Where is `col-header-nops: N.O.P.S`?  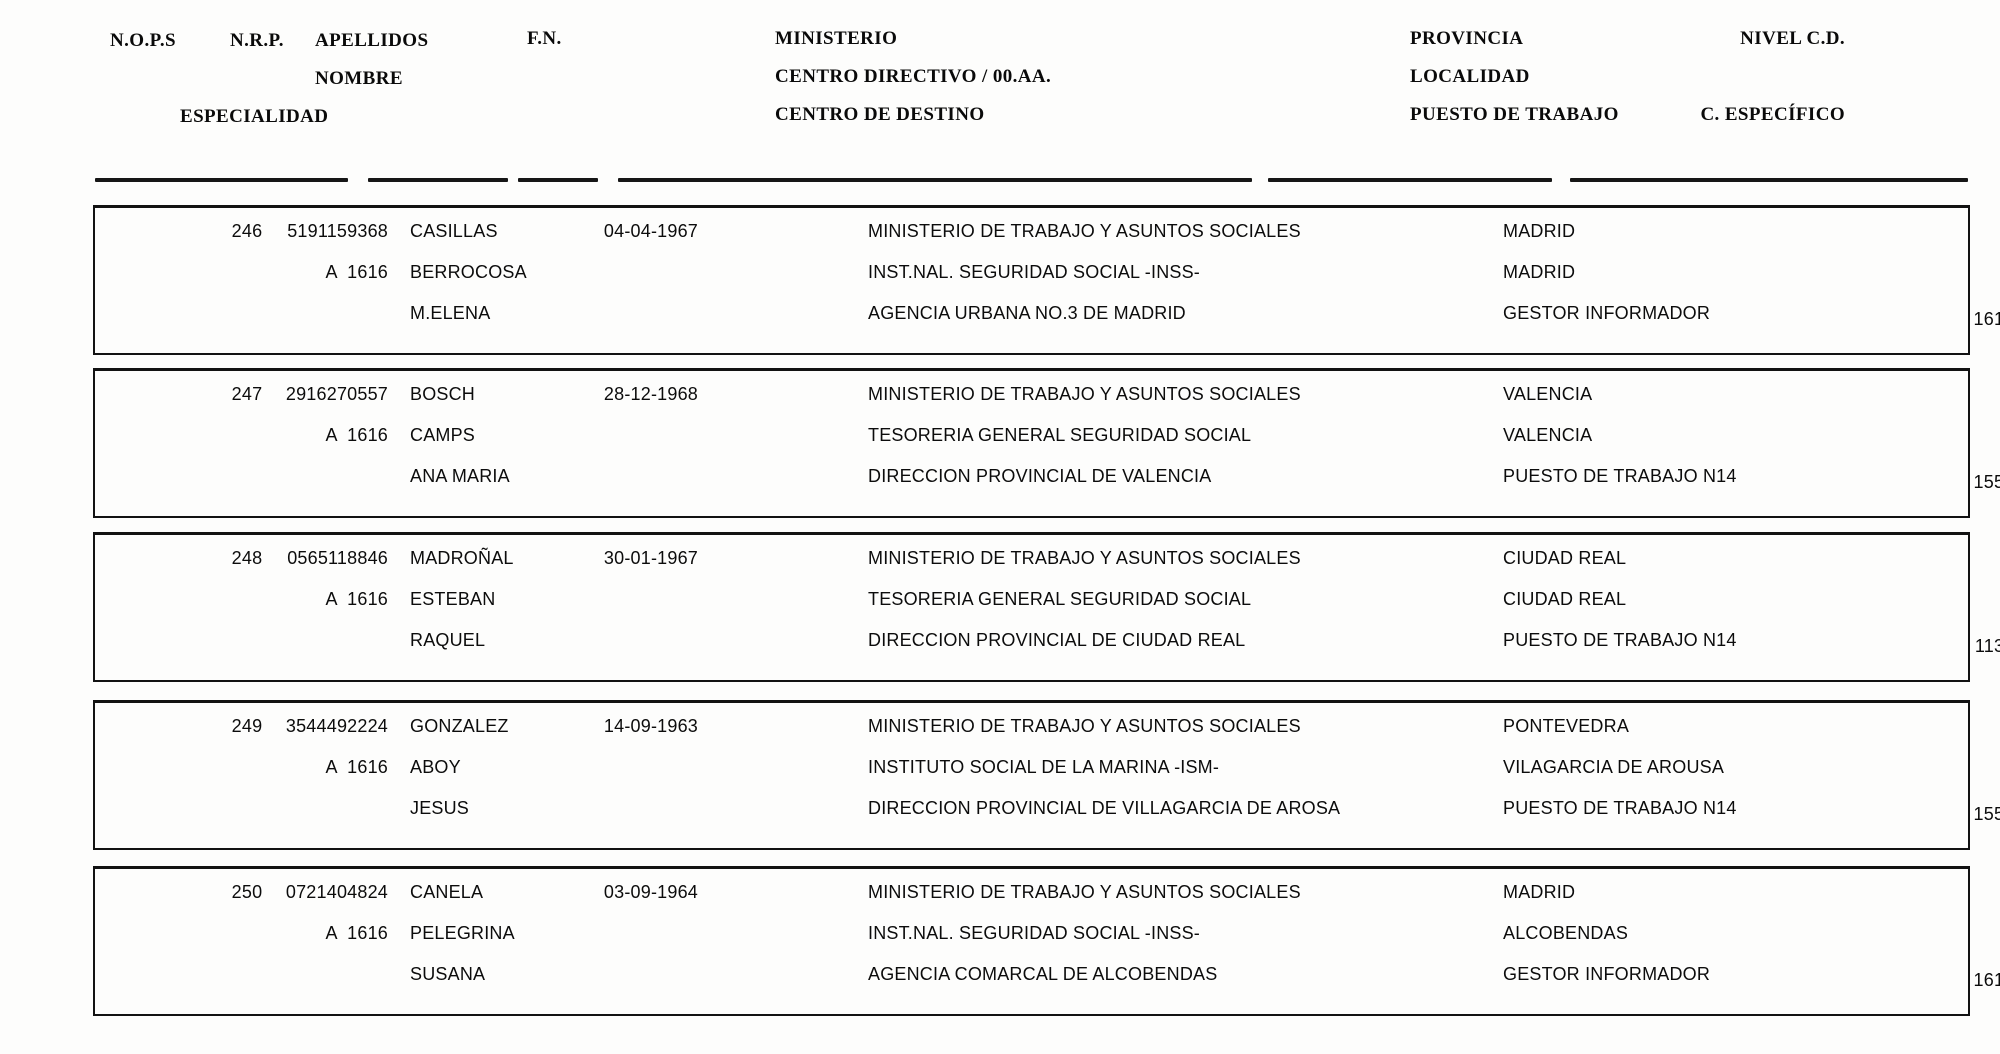
col-header-nops: N.O.P.S is located at coordinates (143, 40).